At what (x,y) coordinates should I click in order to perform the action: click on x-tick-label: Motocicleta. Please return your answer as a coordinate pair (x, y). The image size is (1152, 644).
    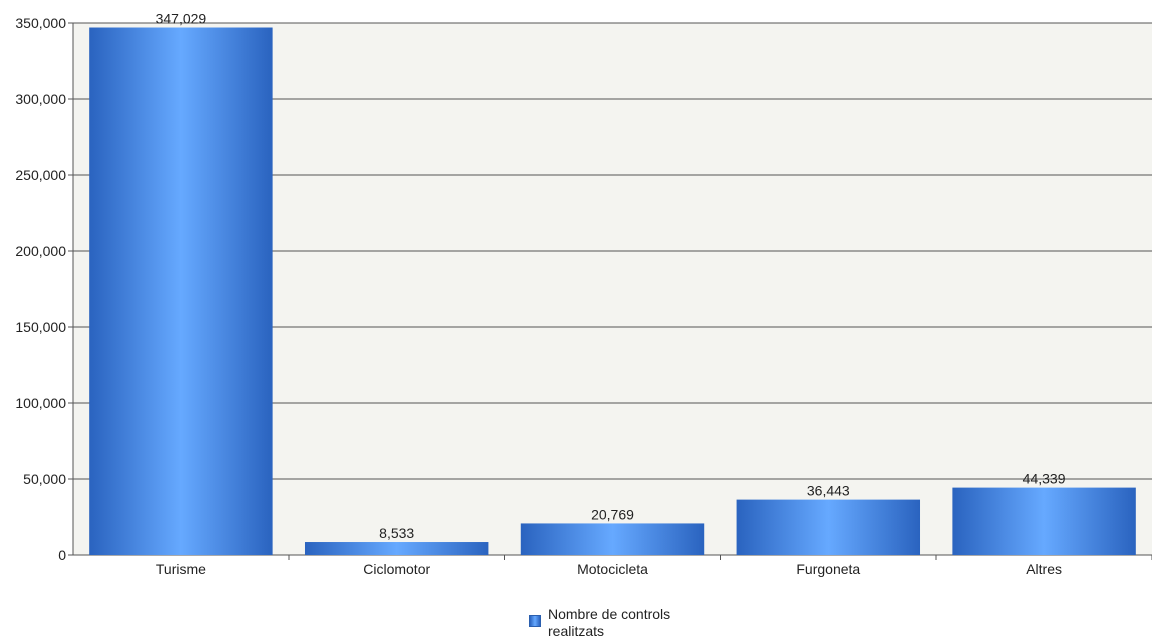
    Looking at the image, I should click on (612, 569).